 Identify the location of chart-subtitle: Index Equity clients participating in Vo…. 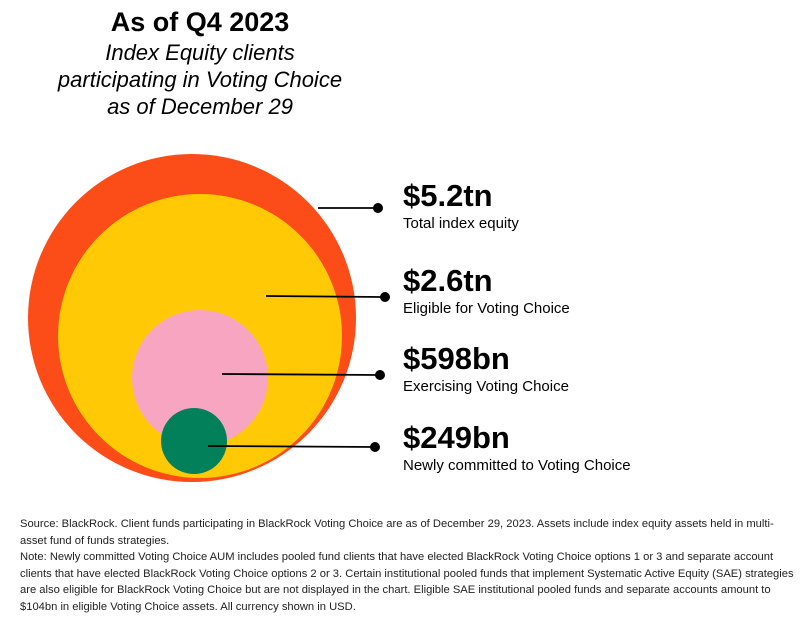
(200, 79).